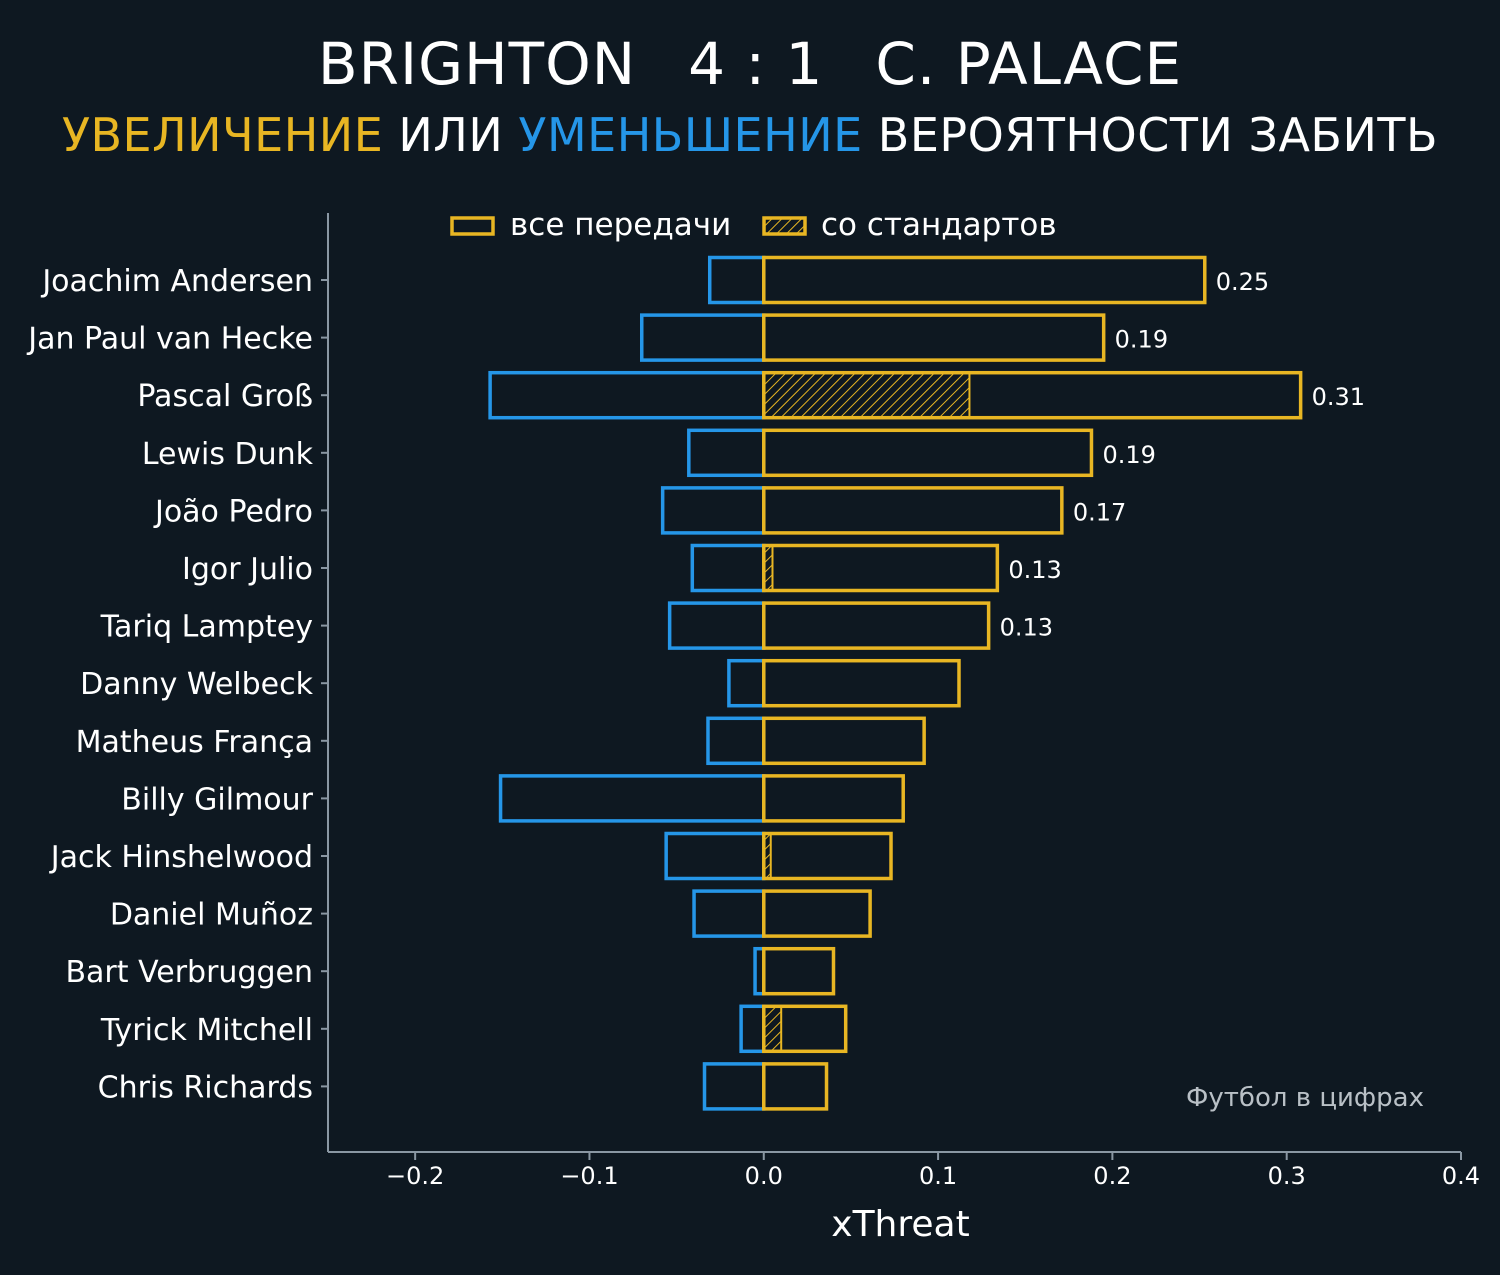 The width and height of the screenshot is (1500, 1275). What do you see at coordinates (784, 226) in the screenshot?
I see `legend-set-pieces-swatch` at bounding box center [784, 226].